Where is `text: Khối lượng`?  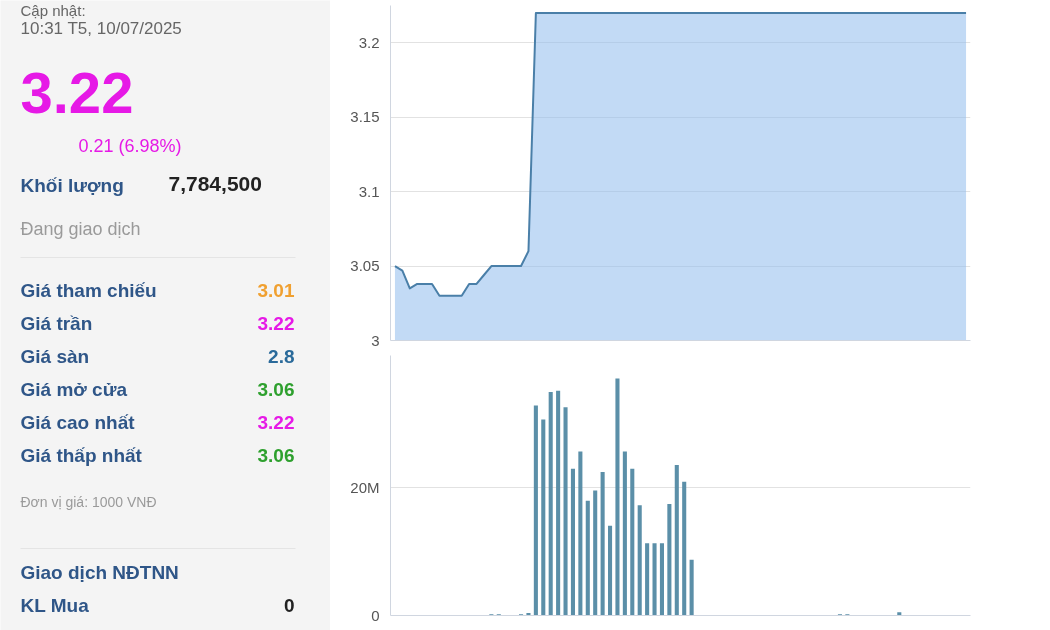
text: Khối lượng is located at coordinates (72, 185).